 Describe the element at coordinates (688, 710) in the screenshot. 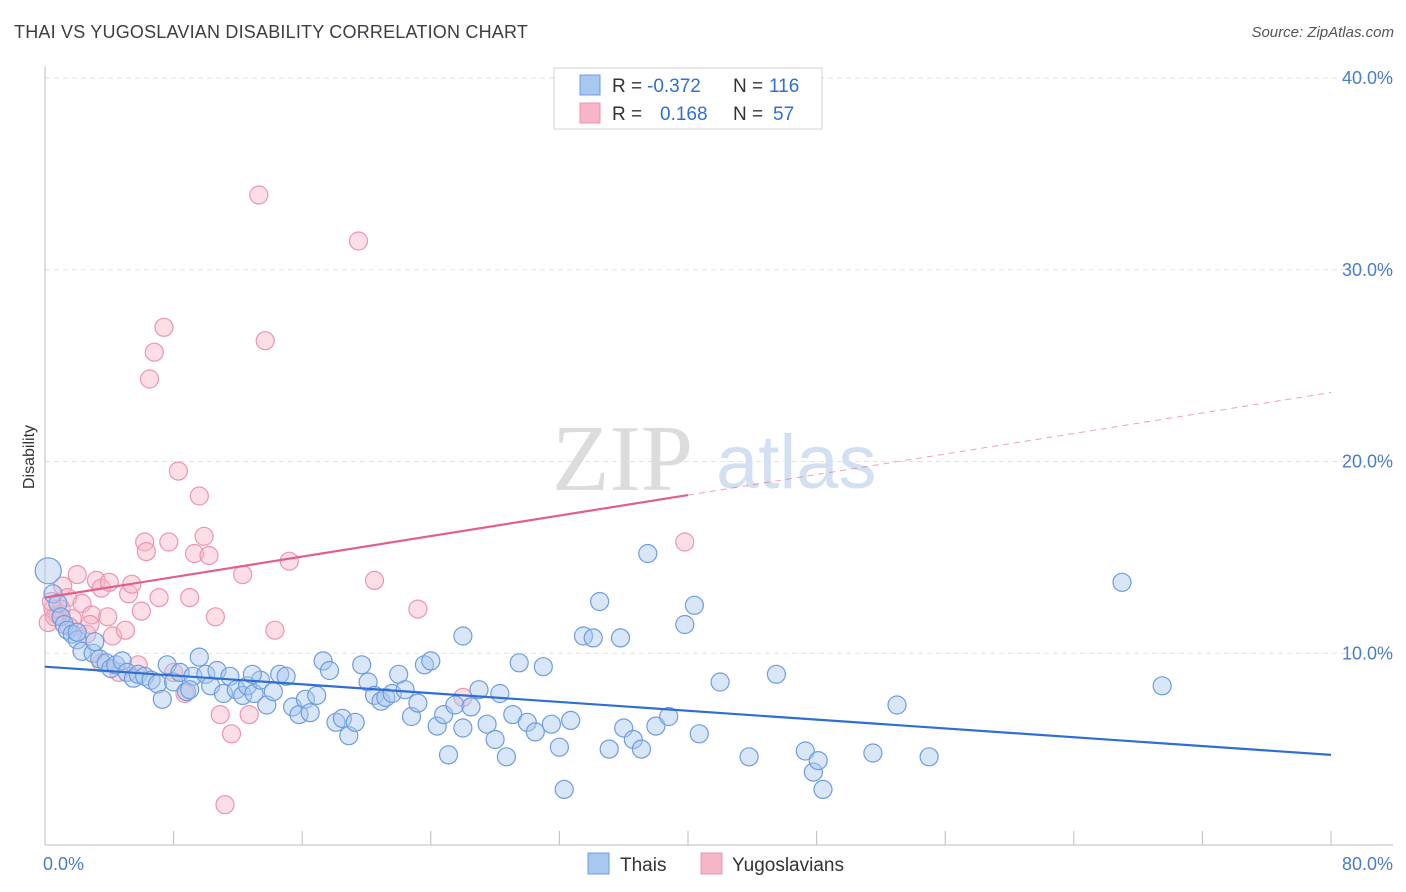

I see `trend-line-thais` at that location.